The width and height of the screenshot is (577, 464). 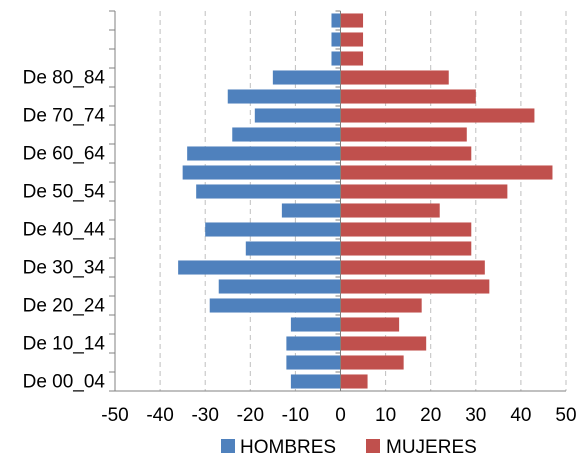 I want to click on x-tick-label: -20, so click(x=250, y=415).